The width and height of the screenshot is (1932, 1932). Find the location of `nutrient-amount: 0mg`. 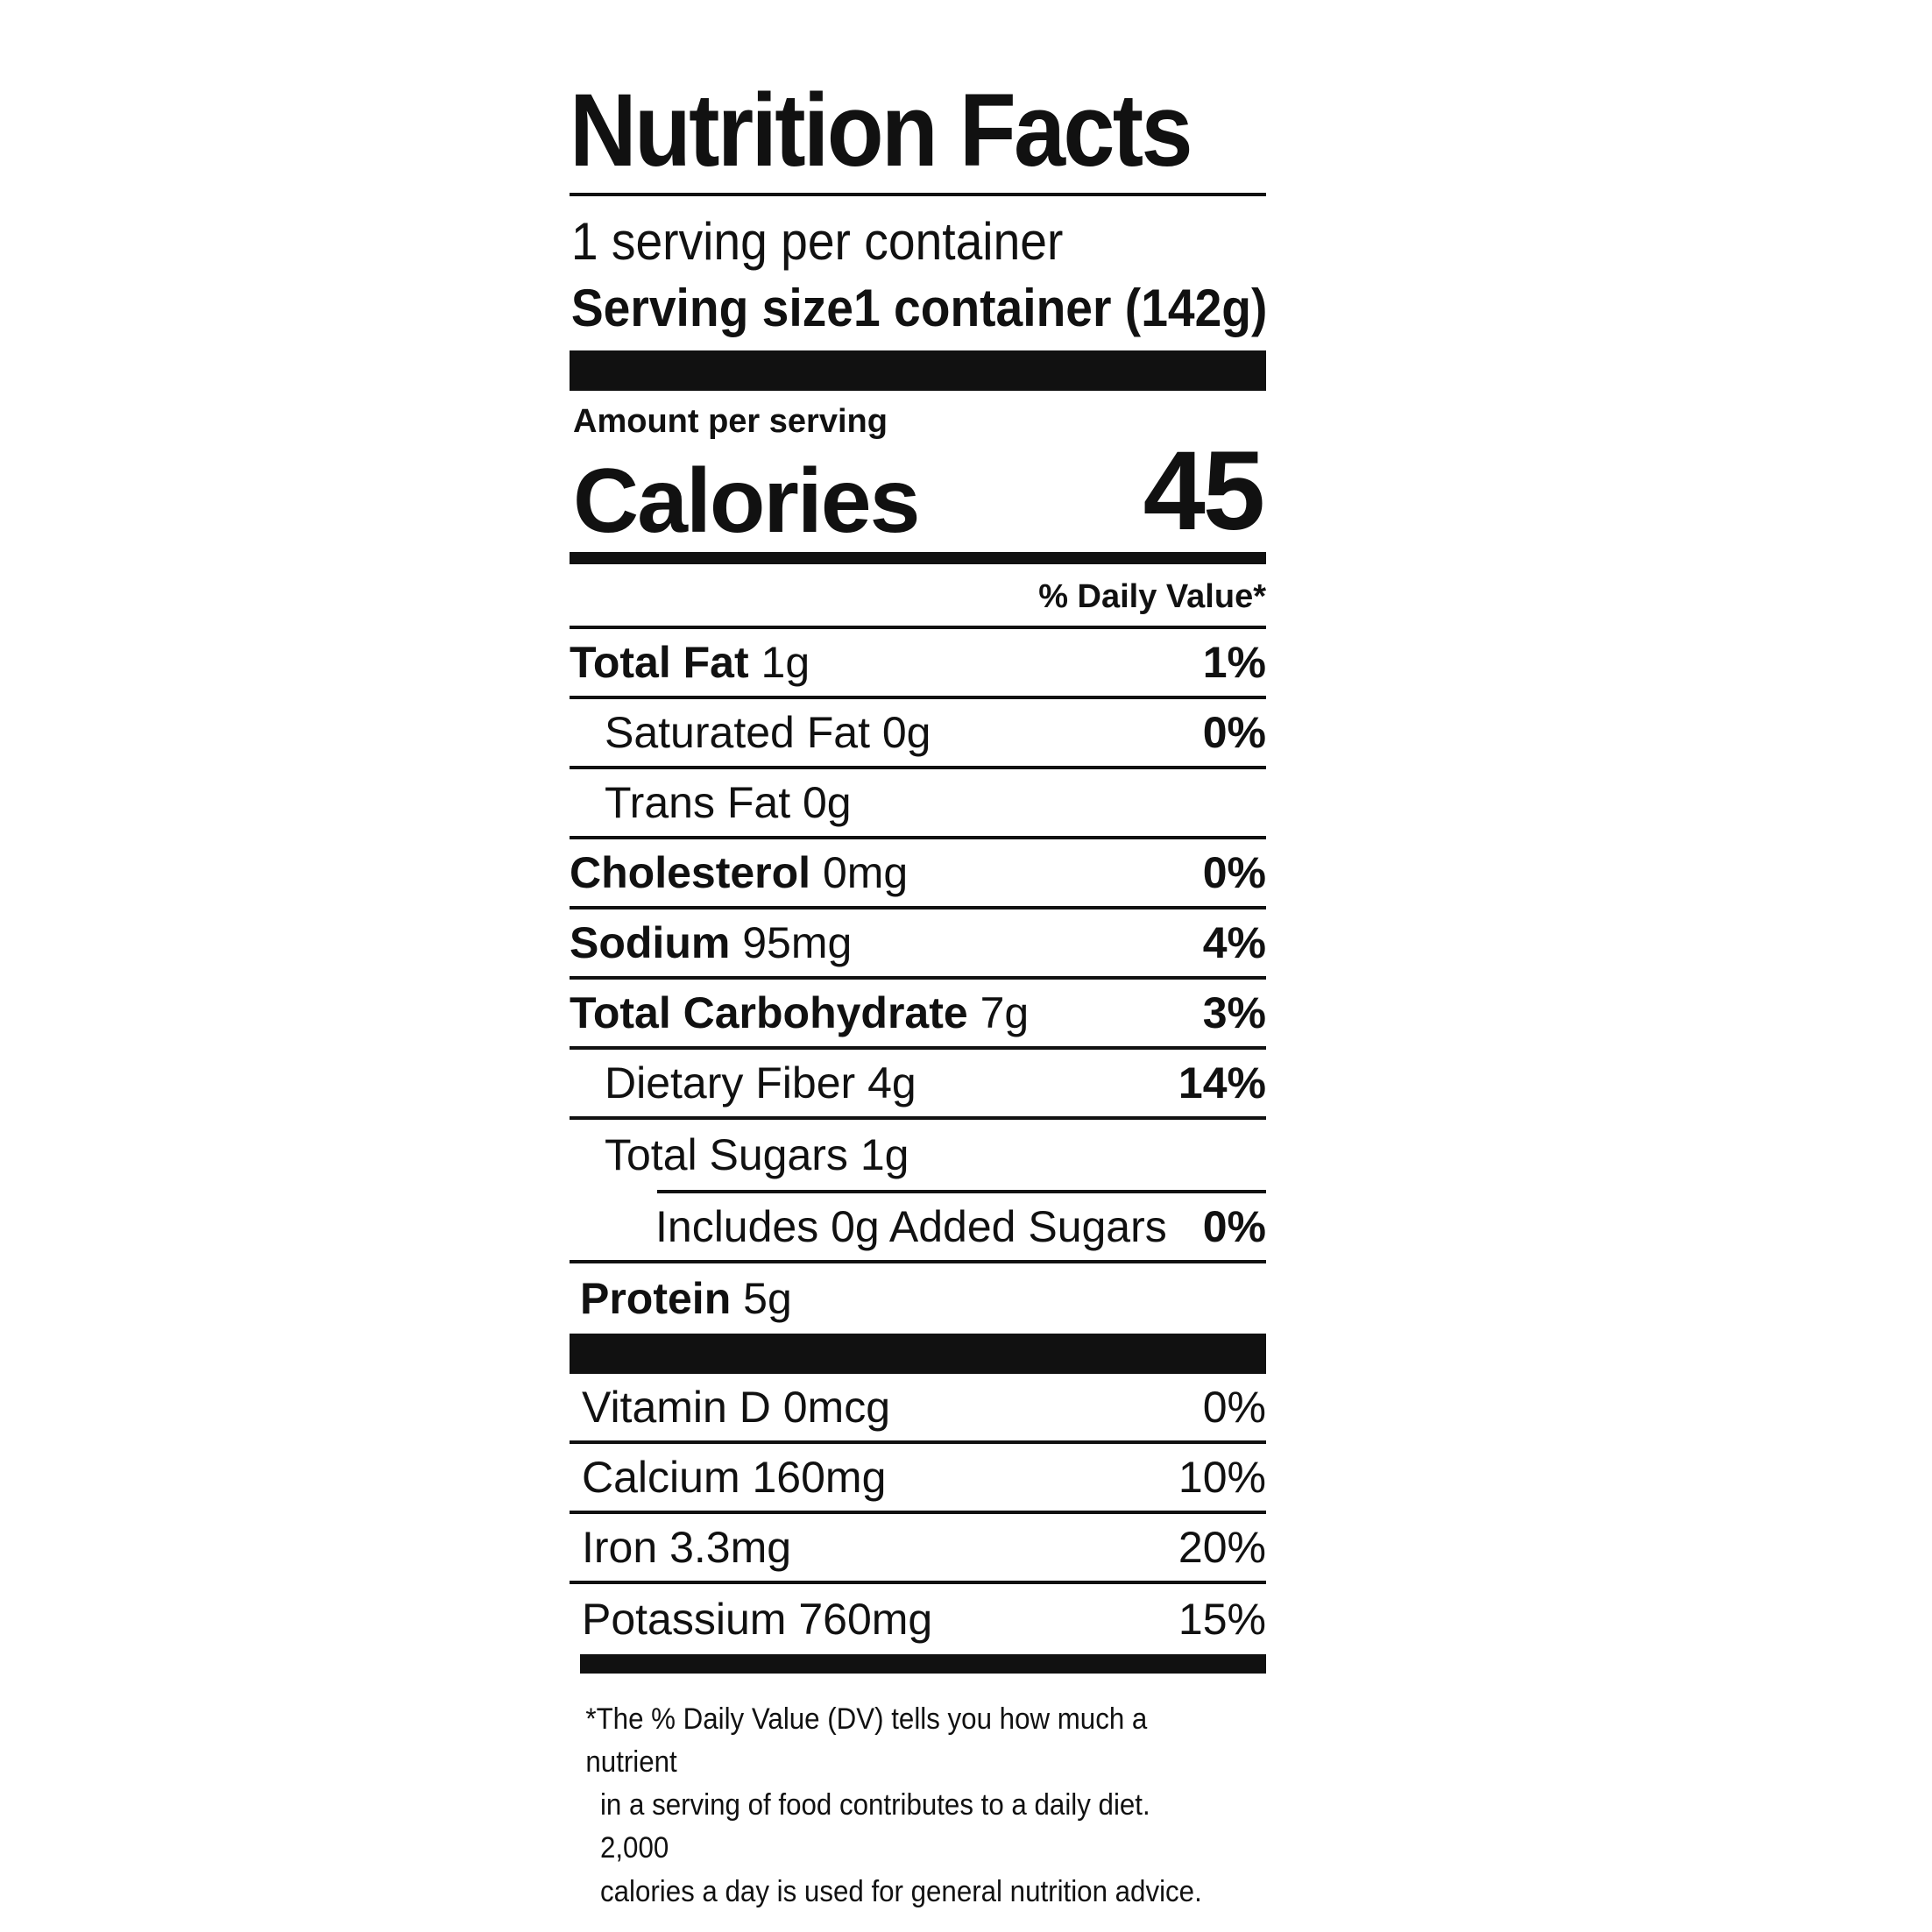

nutrient-amount: 0mg is located at coordinates (865, 872).